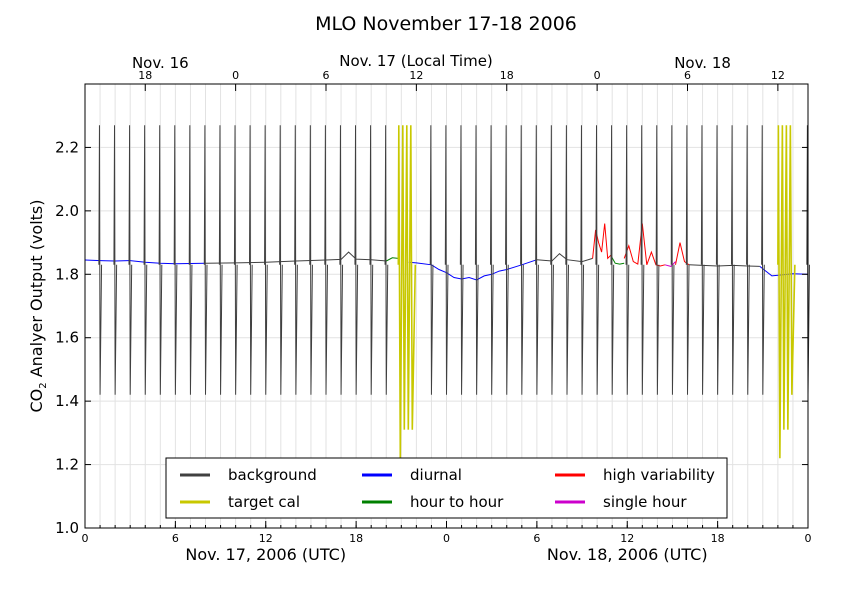 This screenshot has width=850, height=600. What do you see at coordinates (272, 475) in the screenshot?
I see `legend-label: background` at bounding box center [272, 475].